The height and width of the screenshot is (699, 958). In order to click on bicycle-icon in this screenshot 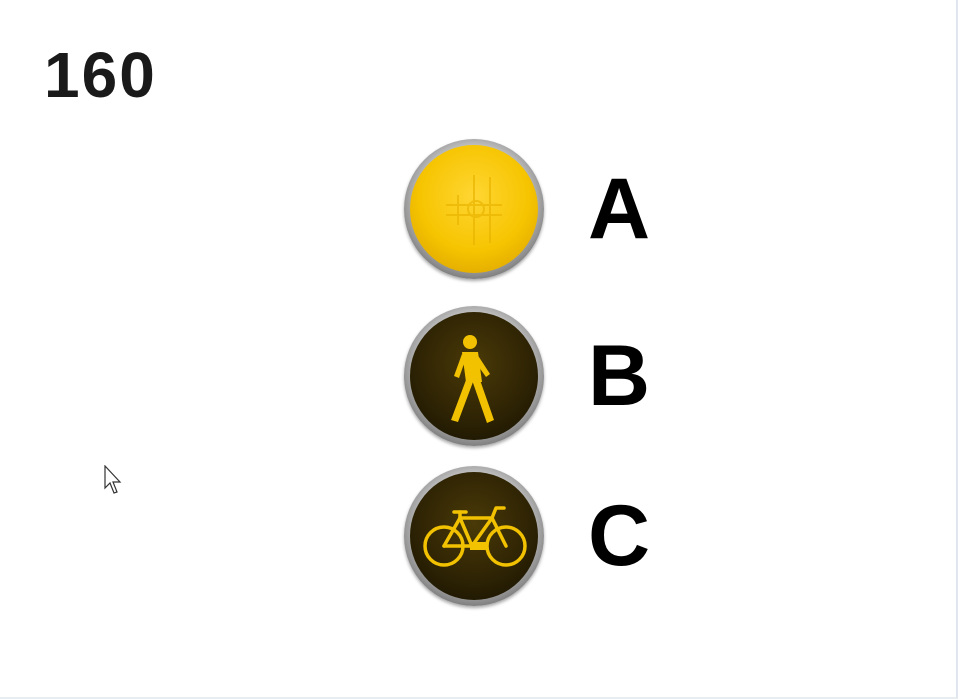, I will do `click(474, 536)`.